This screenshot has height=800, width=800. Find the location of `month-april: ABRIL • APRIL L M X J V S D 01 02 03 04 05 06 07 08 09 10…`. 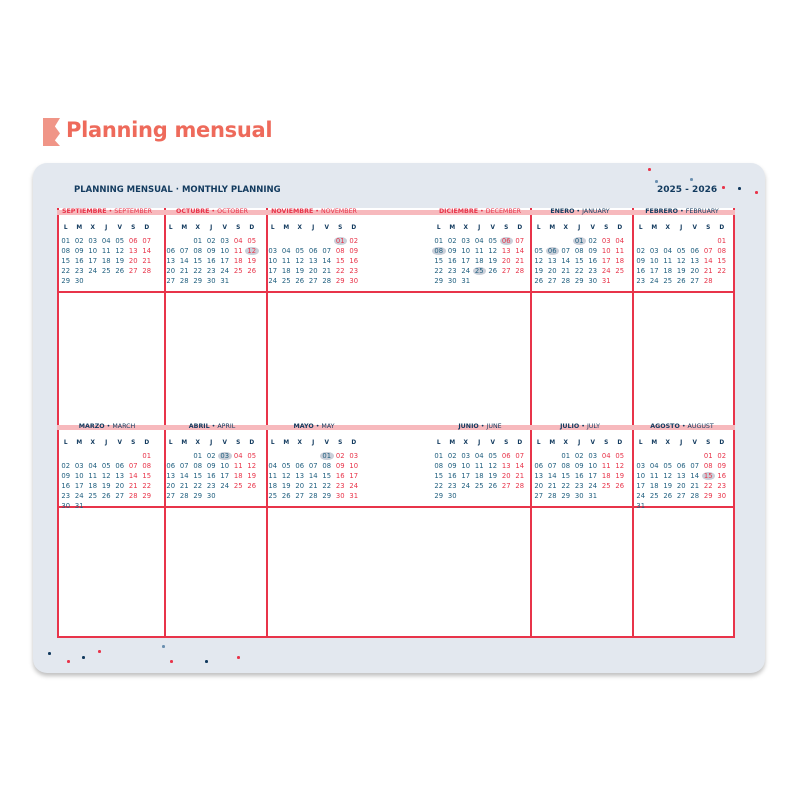

month-april: ABRIL • APRIL L M X J V S D 01 02 03 04 05 06 07 08 09 10… is located at coordinates (212, 461).